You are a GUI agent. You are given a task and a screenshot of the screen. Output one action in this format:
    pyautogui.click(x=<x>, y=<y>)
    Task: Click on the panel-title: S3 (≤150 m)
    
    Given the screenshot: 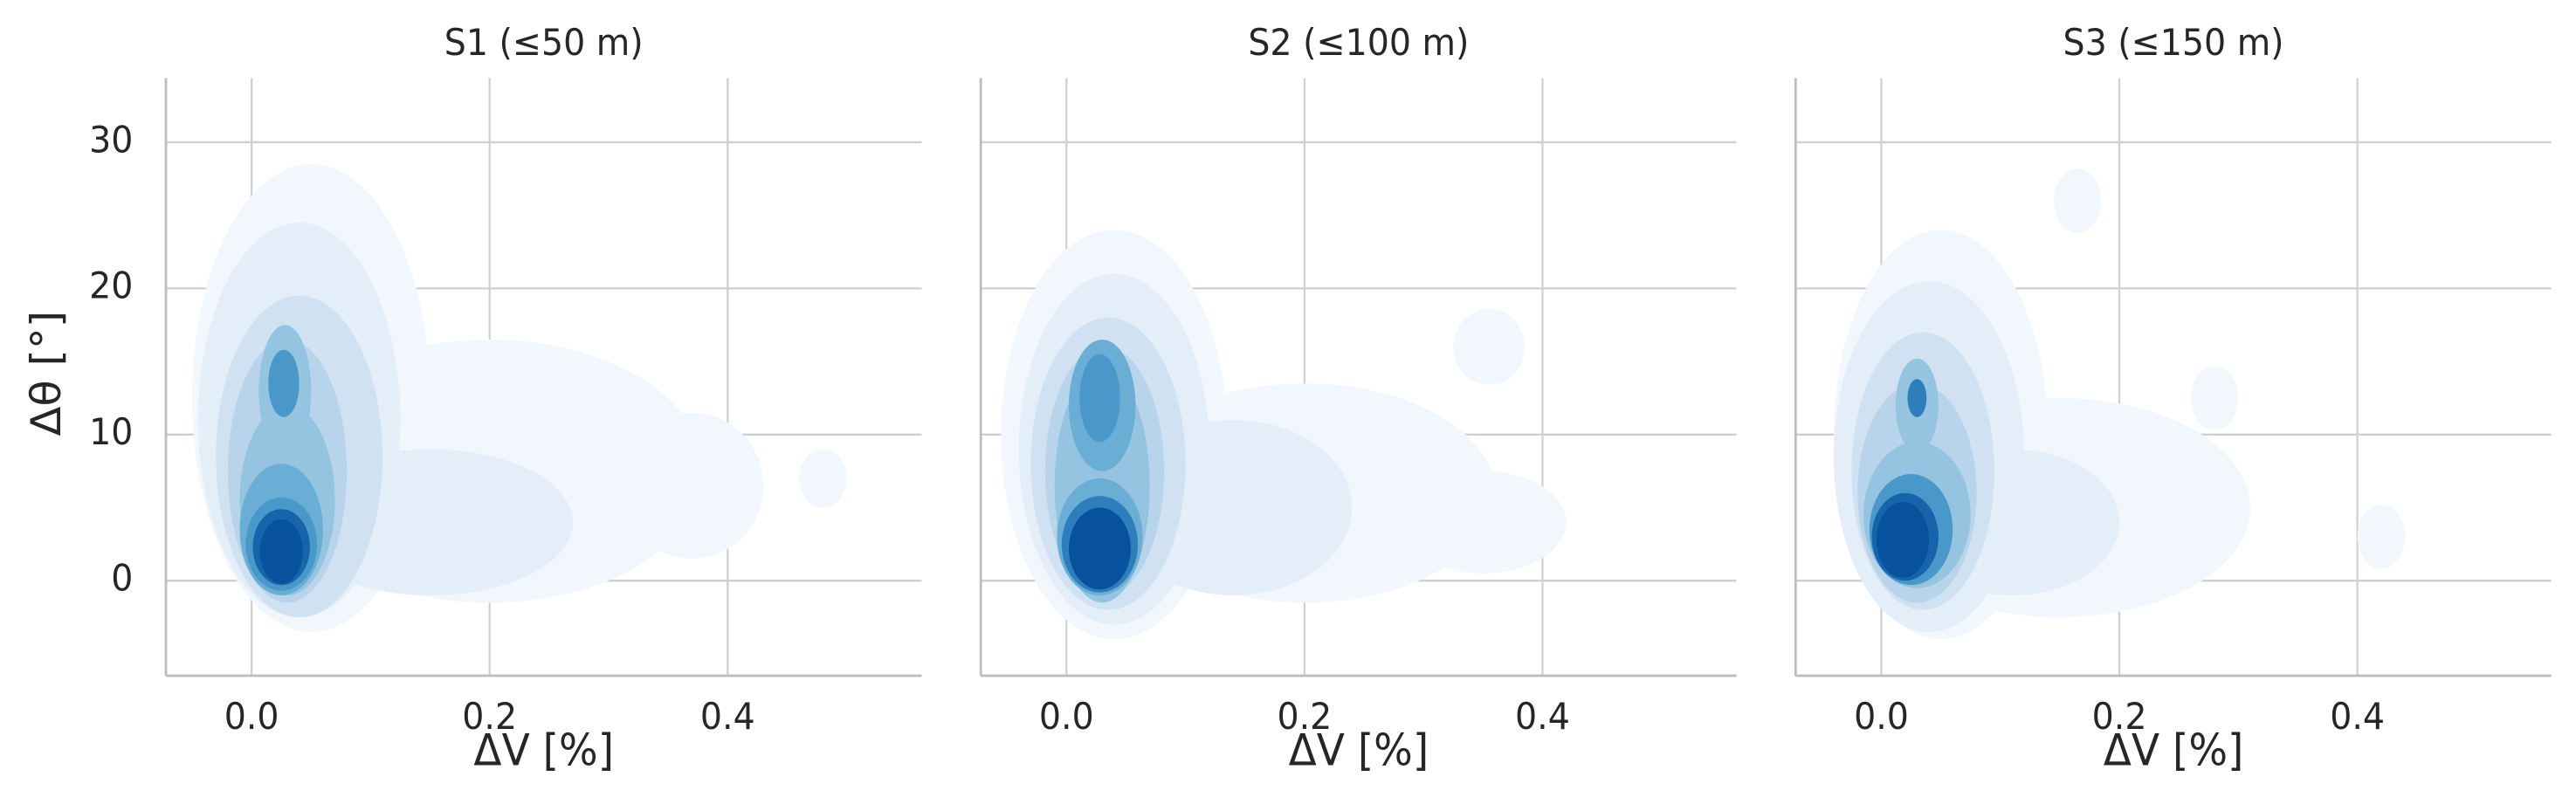 What is the action you would take?
    pyautogui.click(x=2173, y=42)
    